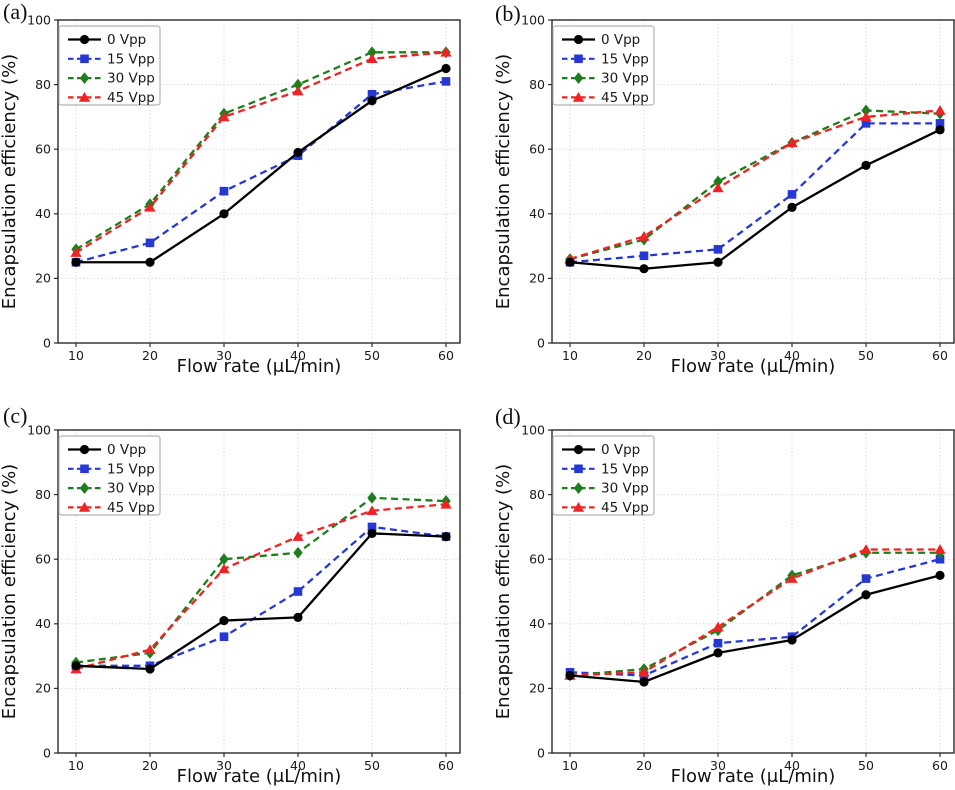  Describe the element at coordinates (718, 765) in the screenshot. I see `x-tick-label: 30` at that location.